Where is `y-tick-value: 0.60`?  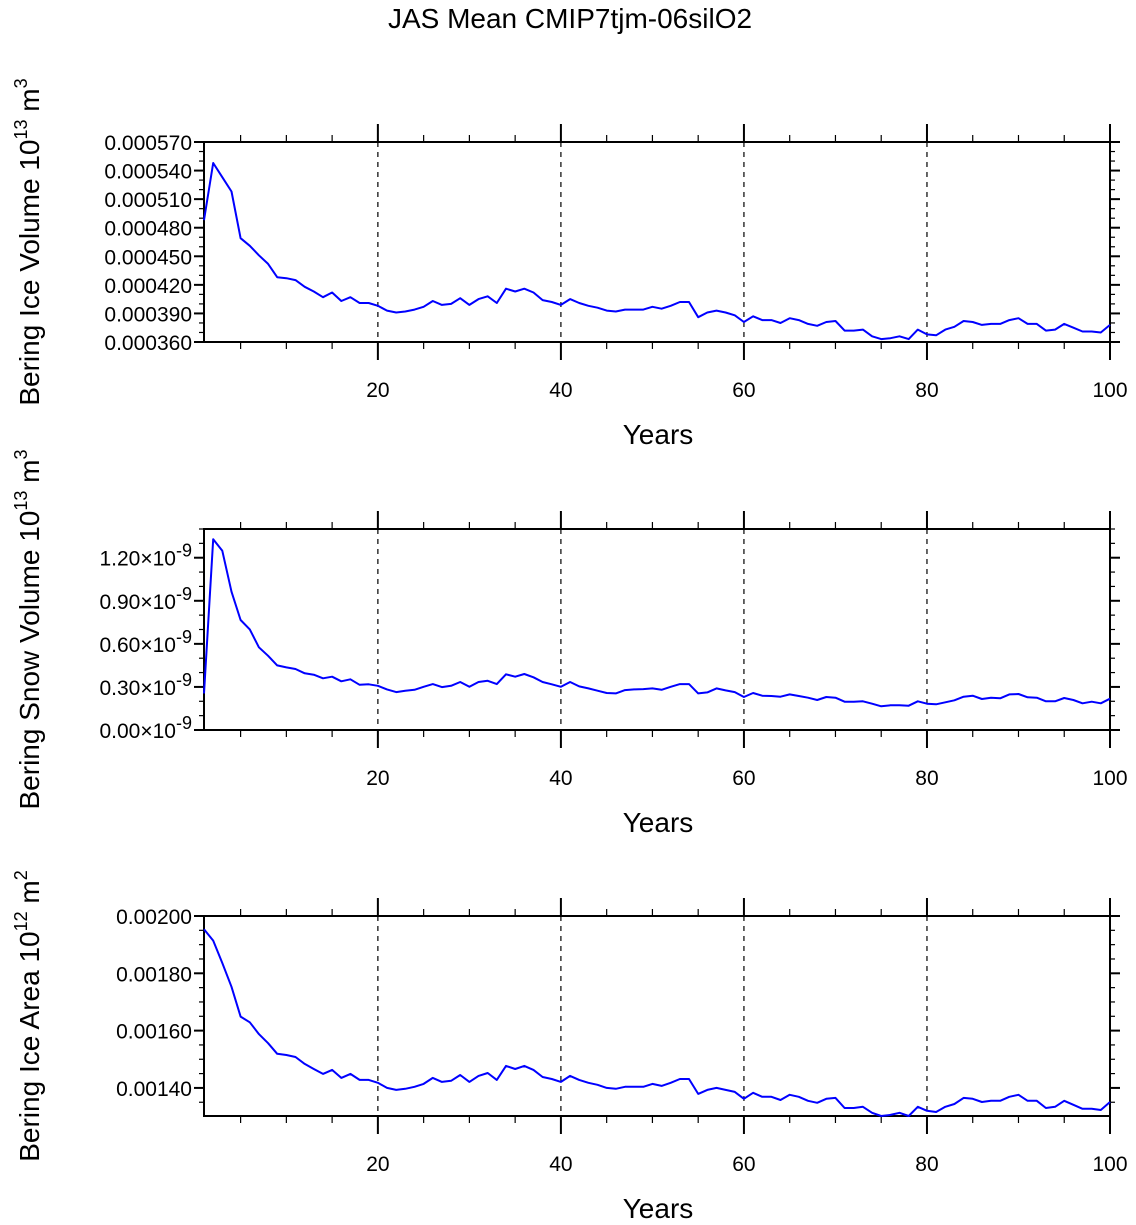 y-tick-value: 0.60 is located at coordinates (119, 645).